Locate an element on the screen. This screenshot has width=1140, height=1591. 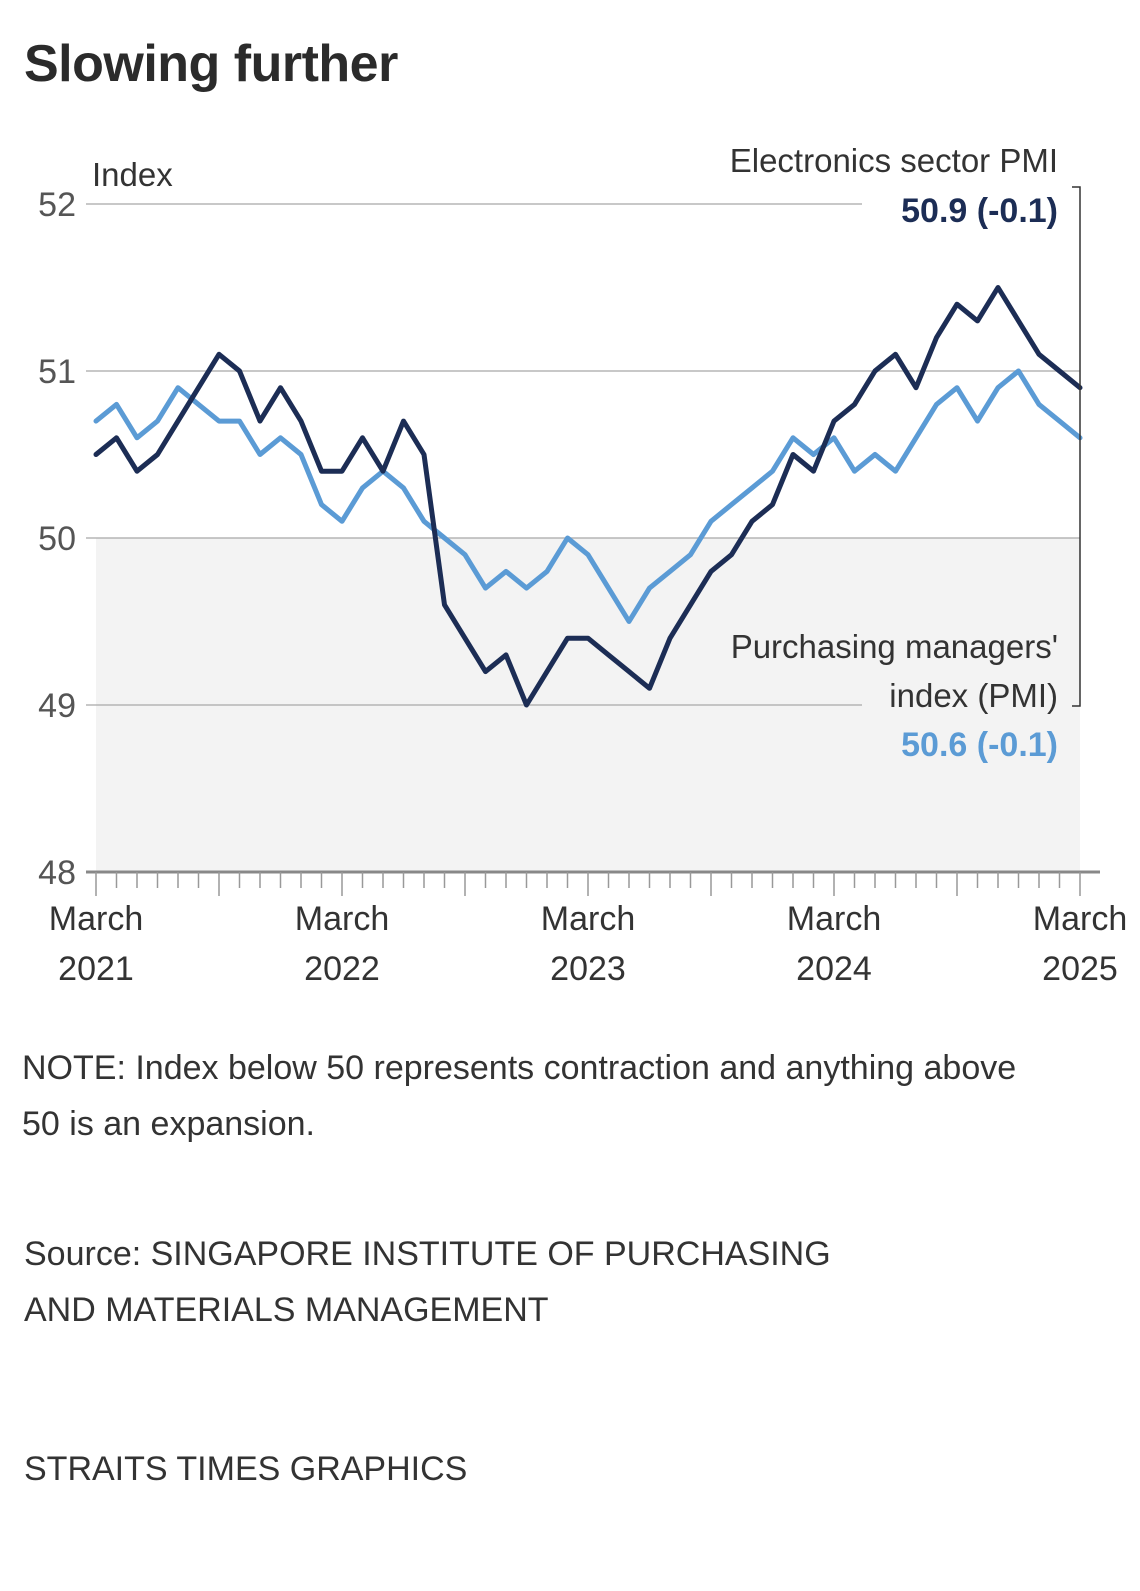
x-tick-label-year: 2023 is located at coordinates (588, 969).